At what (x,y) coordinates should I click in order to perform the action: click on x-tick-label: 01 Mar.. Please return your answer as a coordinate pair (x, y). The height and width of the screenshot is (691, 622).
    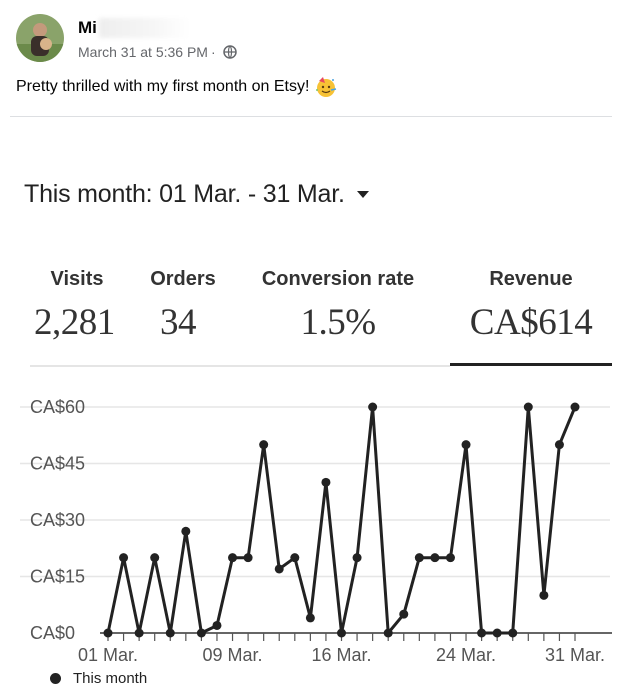
    Looking at the image, I should click on (108, 655).